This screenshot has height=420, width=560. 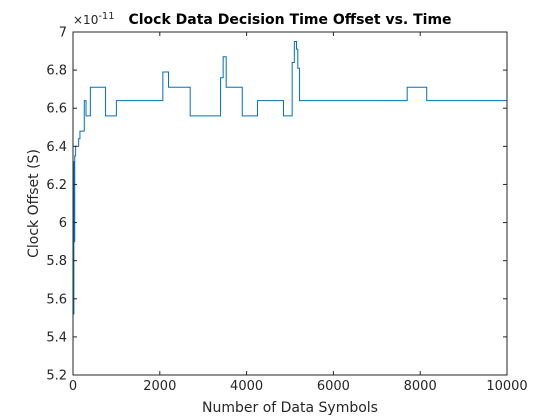 What do you see at coordinates (56, 71) in the screenshot?
I see `y-tick-label: 6.8` at bounding box center [56, 71].